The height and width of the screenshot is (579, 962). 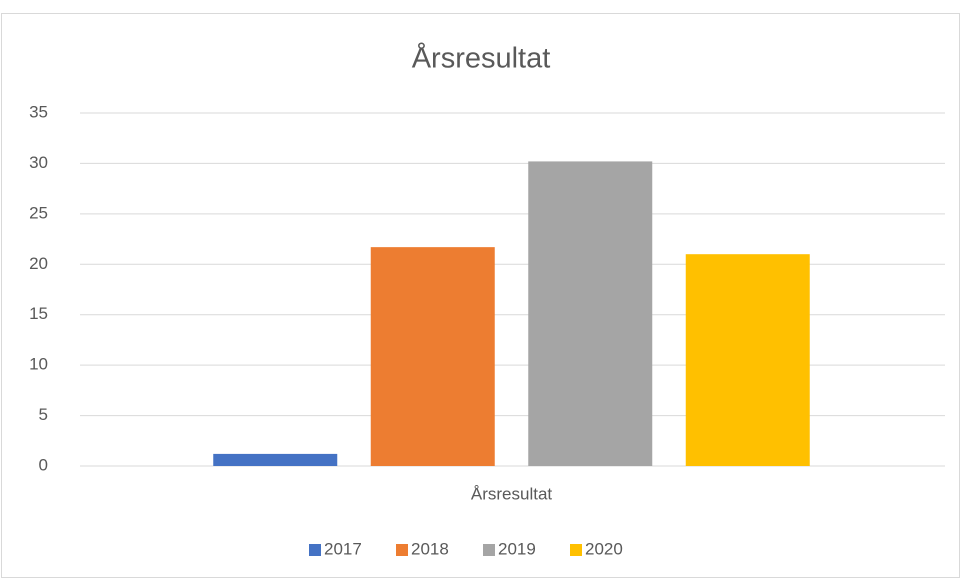 What do you see at coordinates (604, 548) in the screenshot?
I see `legend-label: 2020` at bounding box center [604, 548].